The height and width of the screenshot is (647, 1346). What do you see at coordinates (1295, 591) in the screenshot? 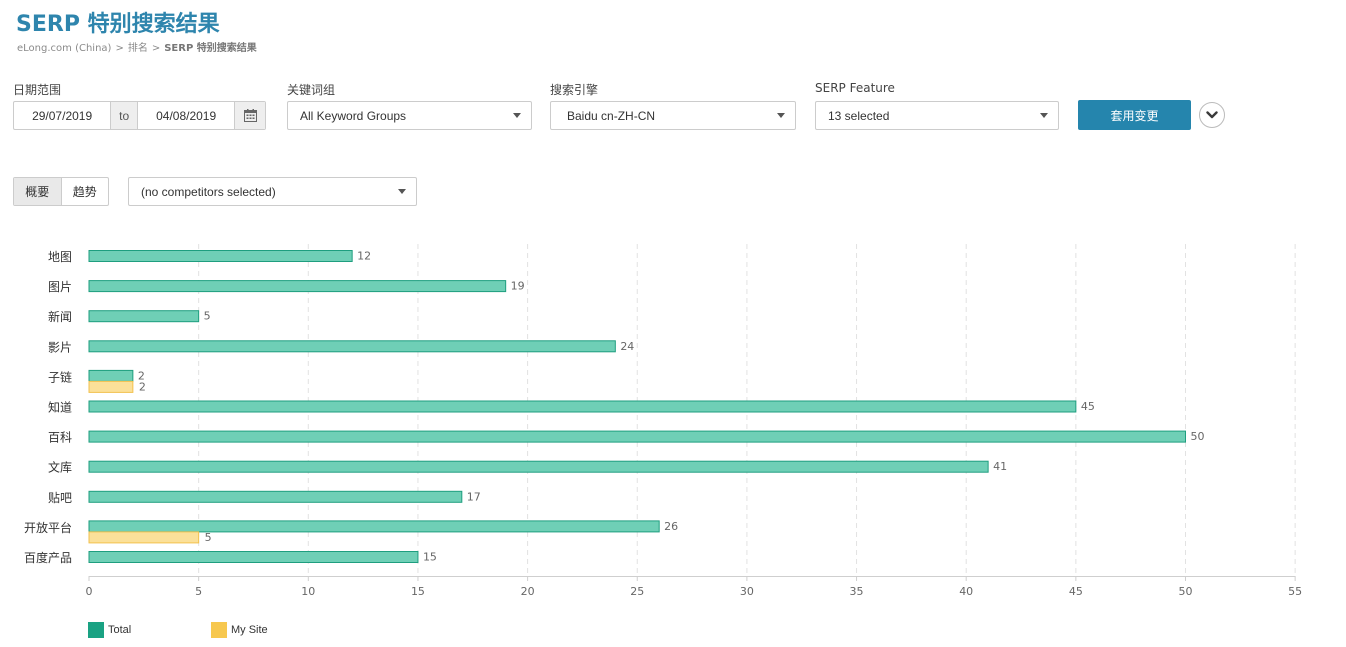
I see `x-tick-label: 55` at bounding box center [1295, 591].